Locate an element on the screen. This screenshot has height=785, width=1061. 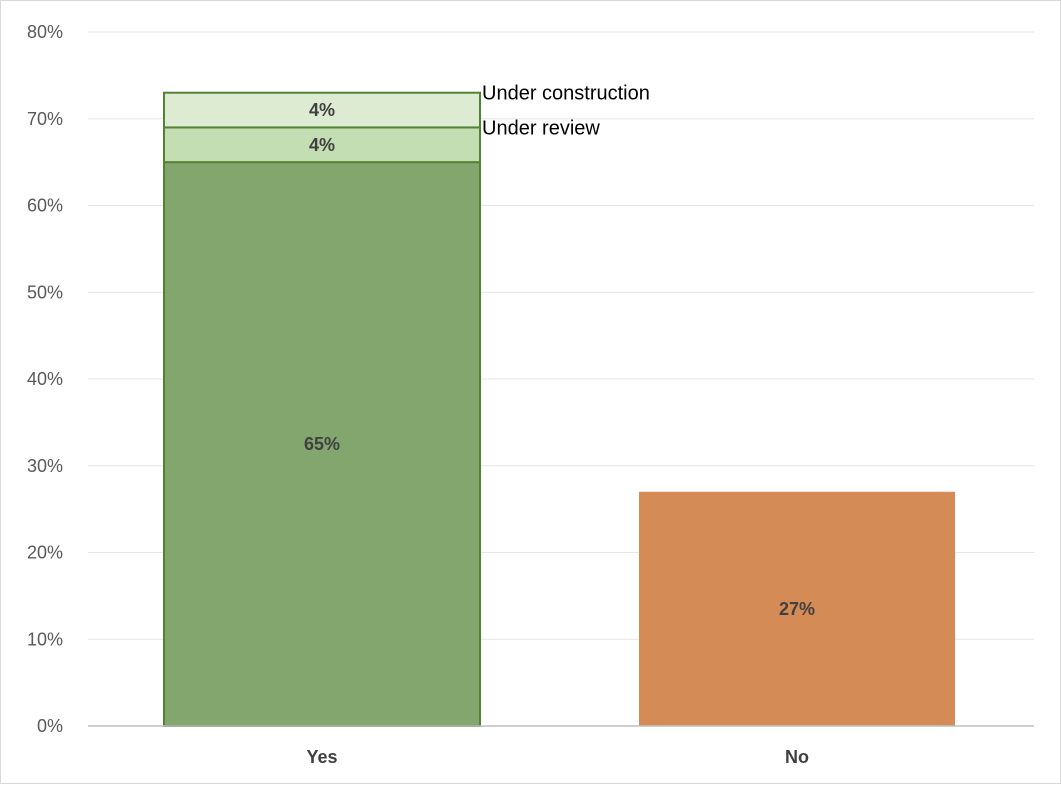
y-tick-label: 80% is located at coordinates (45, 32).